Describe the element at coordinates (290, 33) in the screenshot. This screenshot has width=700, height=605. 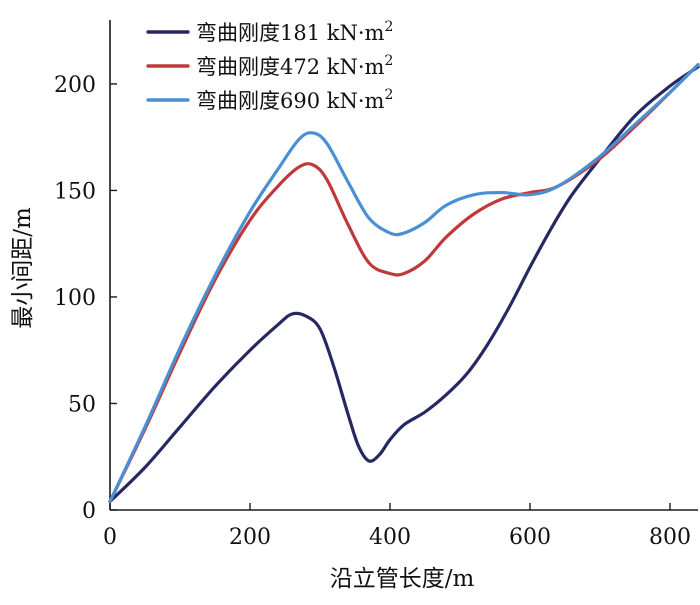
I see `legend-label-text: 弯曲刚度181 kN·m` at that location.